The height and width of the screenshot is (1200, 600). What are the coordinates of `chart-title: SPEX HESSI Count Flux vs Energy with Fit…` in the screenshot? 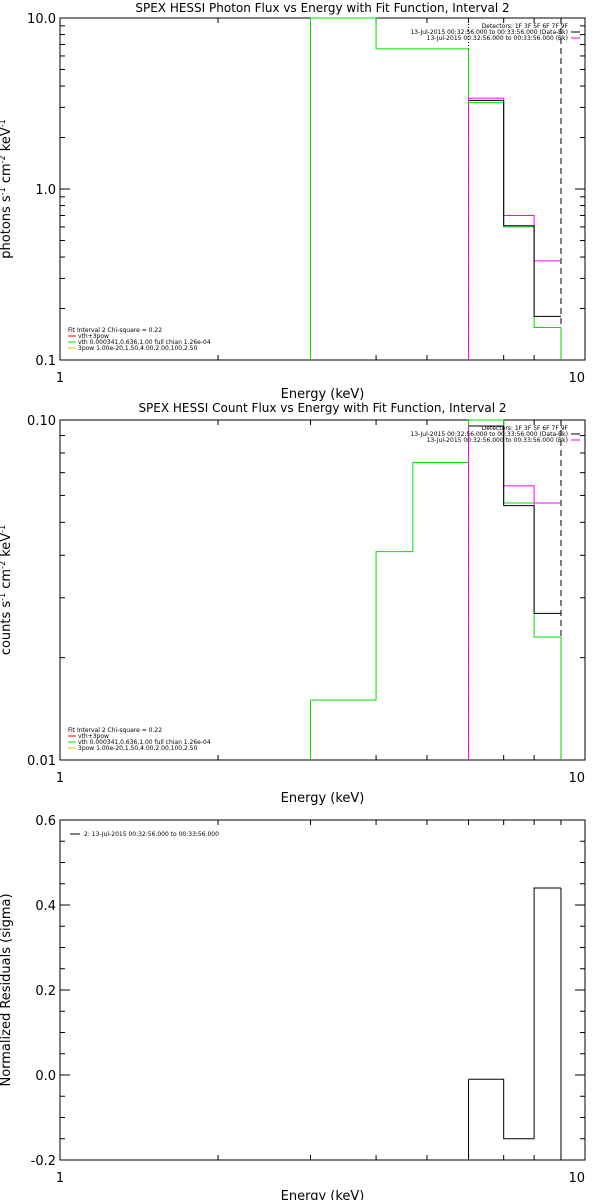 It's located at (322, 408).